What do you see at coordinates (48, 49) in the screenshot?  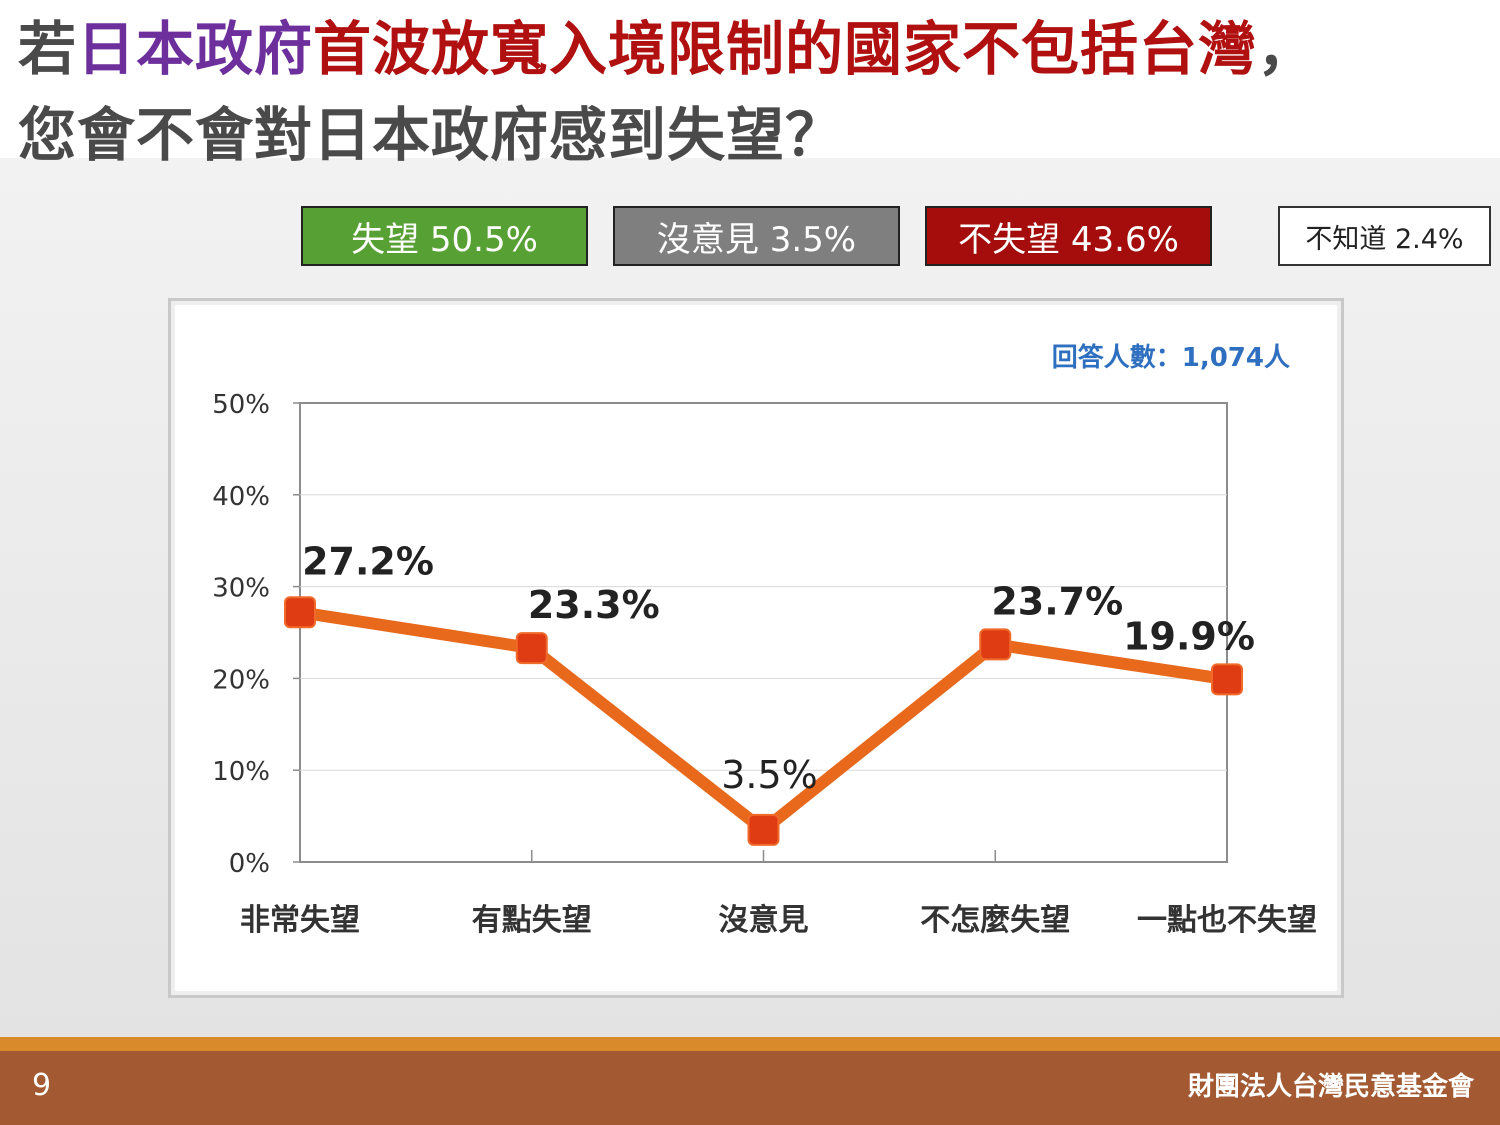 I see `title-prefix: 若` at bounding box center [48, 49].